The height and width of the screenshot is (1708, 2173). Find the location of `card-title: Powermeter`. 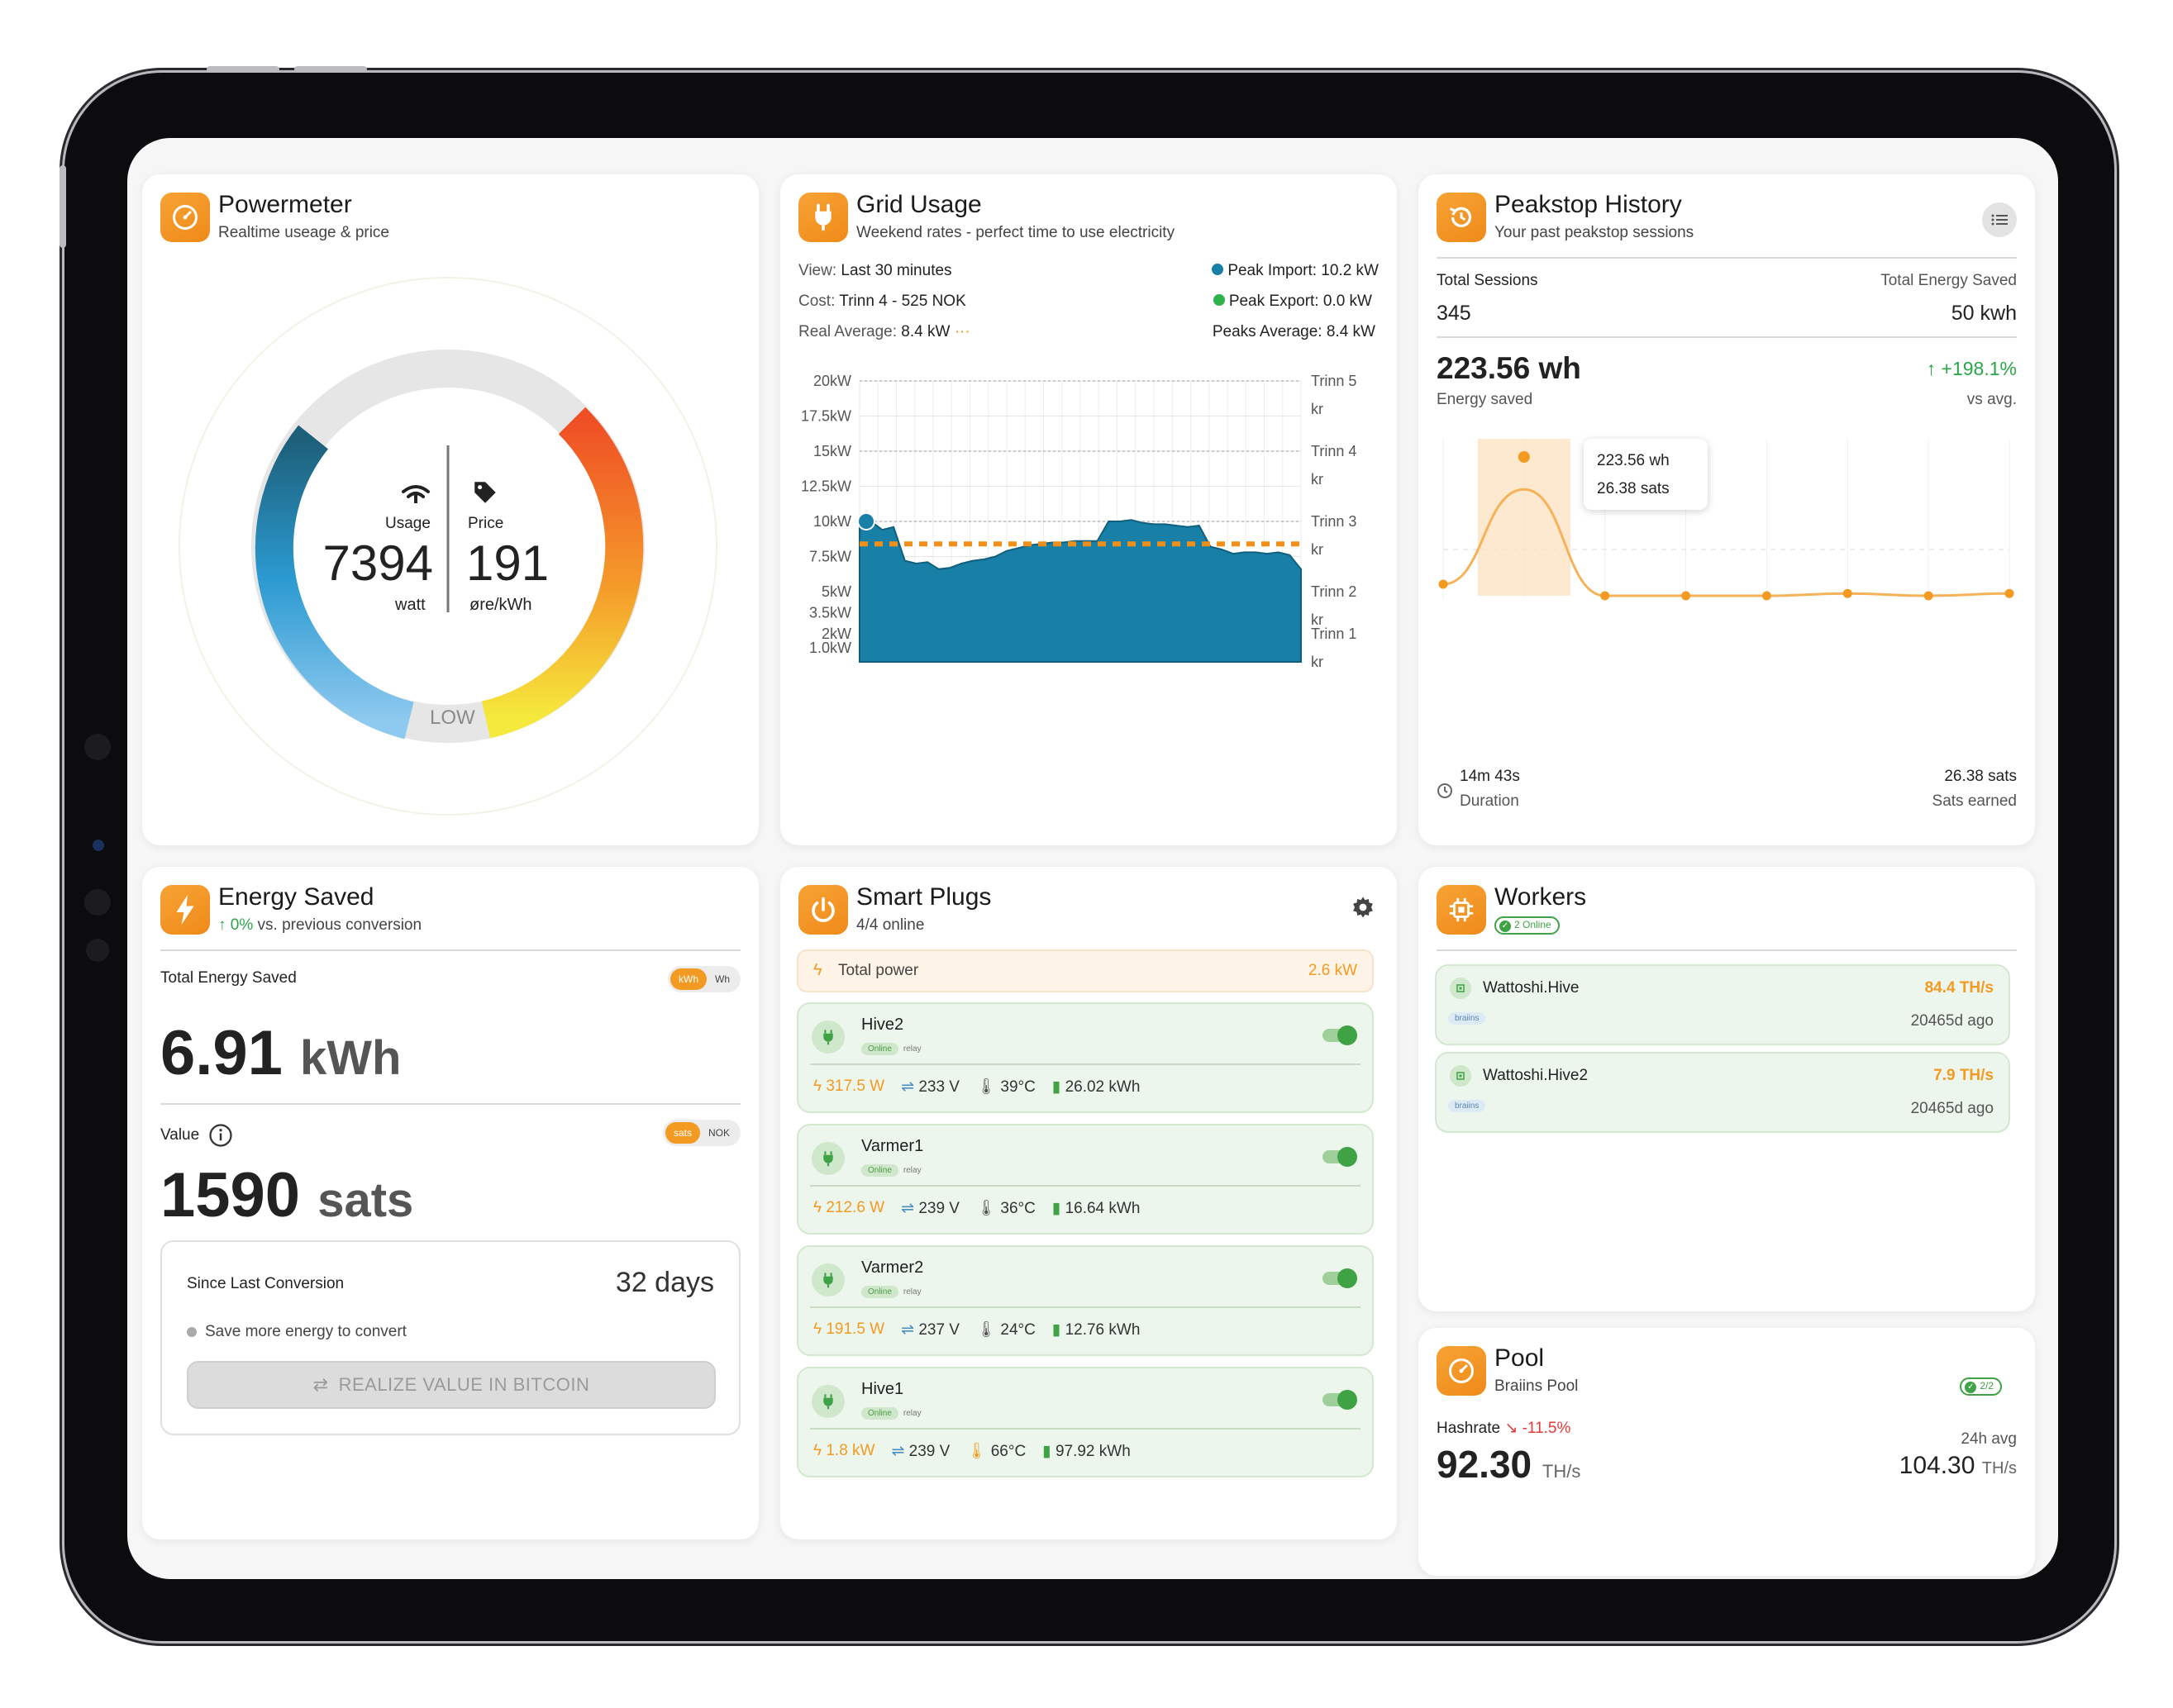

card-title: Powermeter is located at coordinates (285, 204).